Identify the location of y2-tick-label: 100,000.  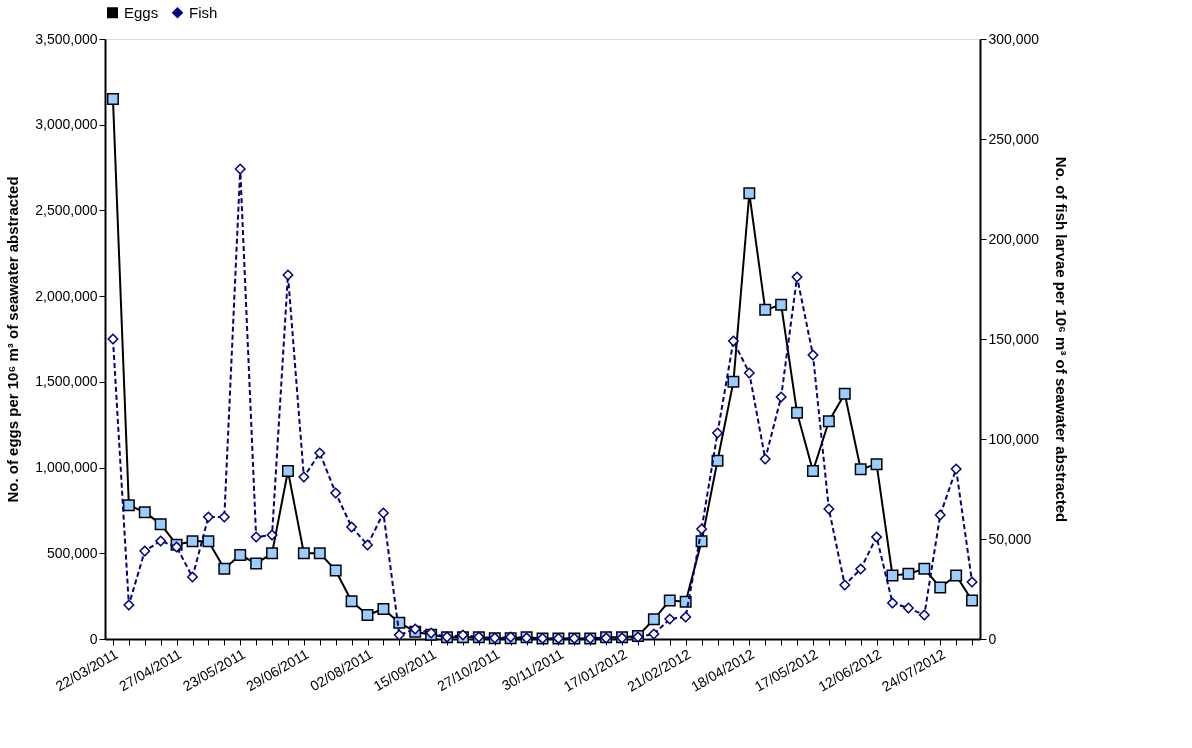
(1014, 438).